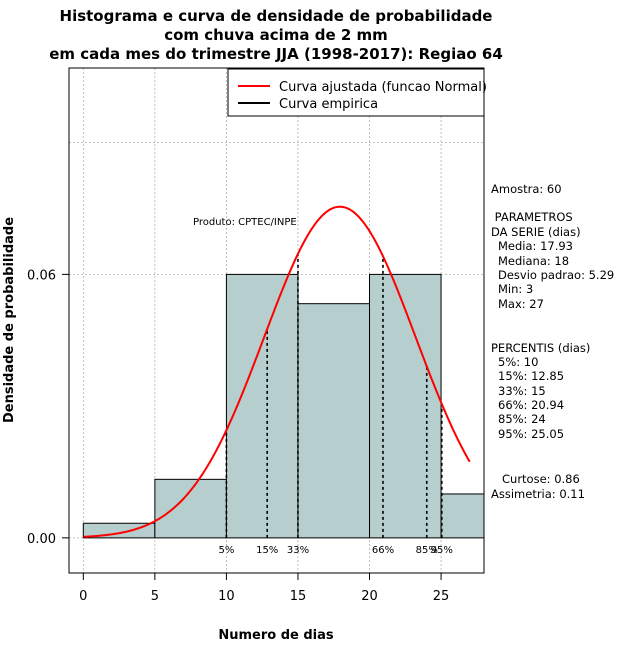 The height and width of the screenshot is (660, 640). Describe the element at coordinates (427, 550) in the screenshot. I see `percentile-label-4: 85%` at that location.